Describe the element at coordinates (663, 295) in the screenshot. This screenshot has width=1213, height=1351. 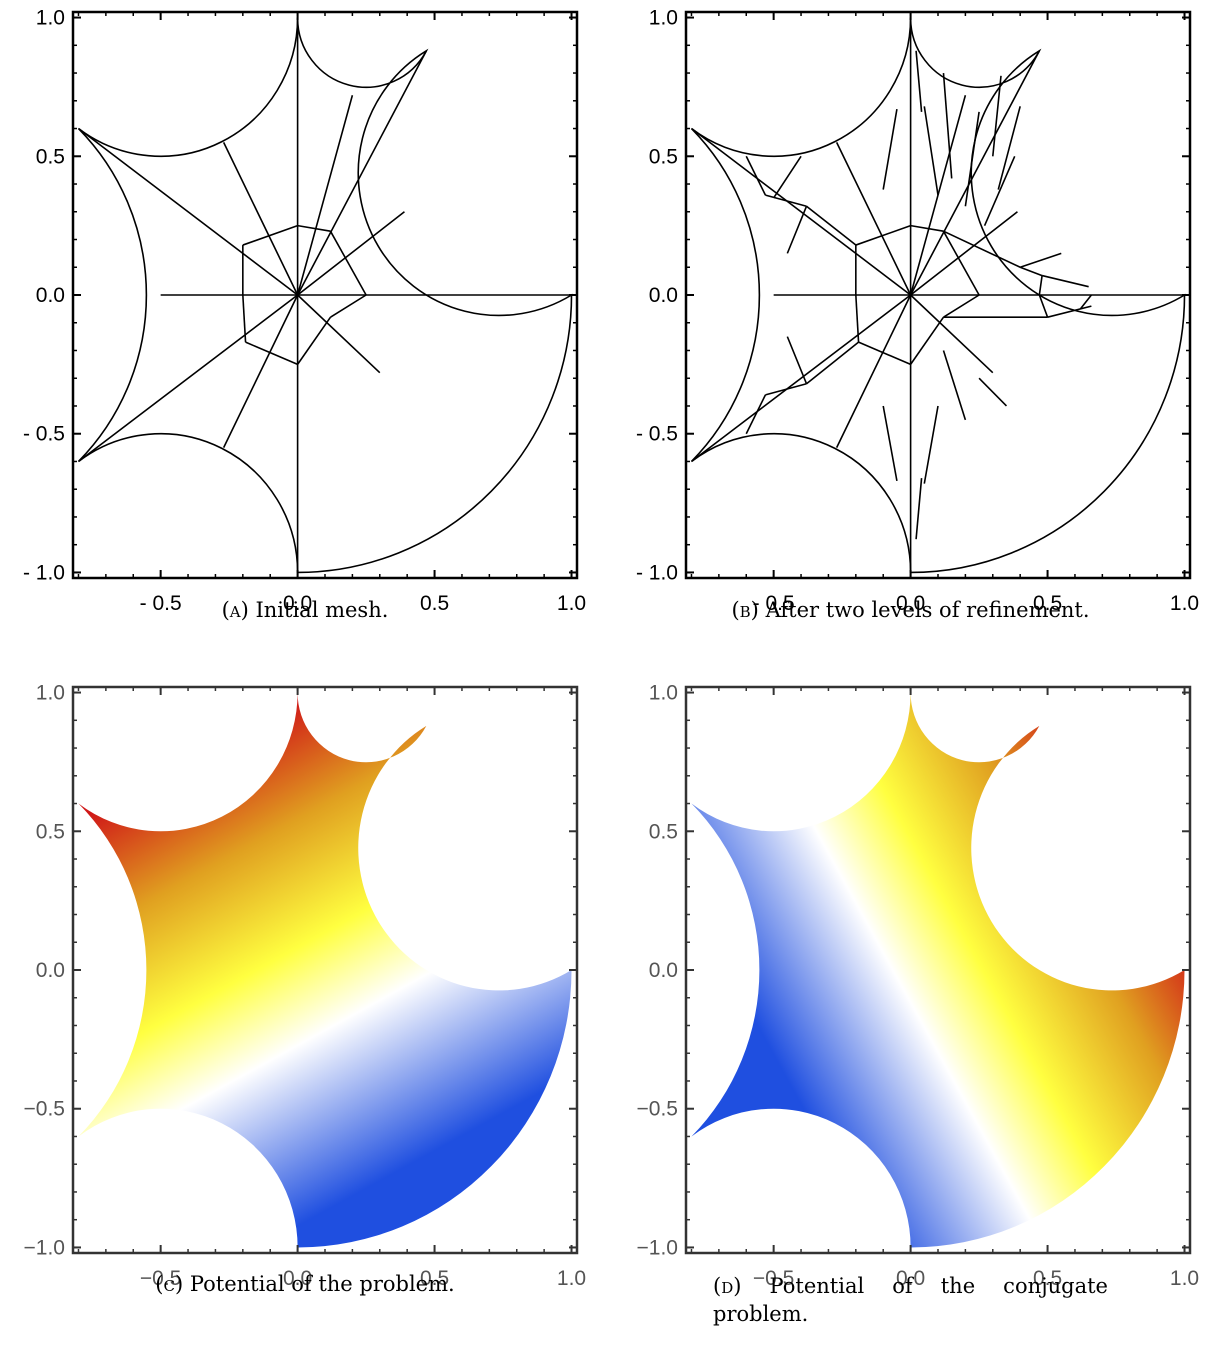
I see `panel-b-ytick-label: 0.0` at that location.